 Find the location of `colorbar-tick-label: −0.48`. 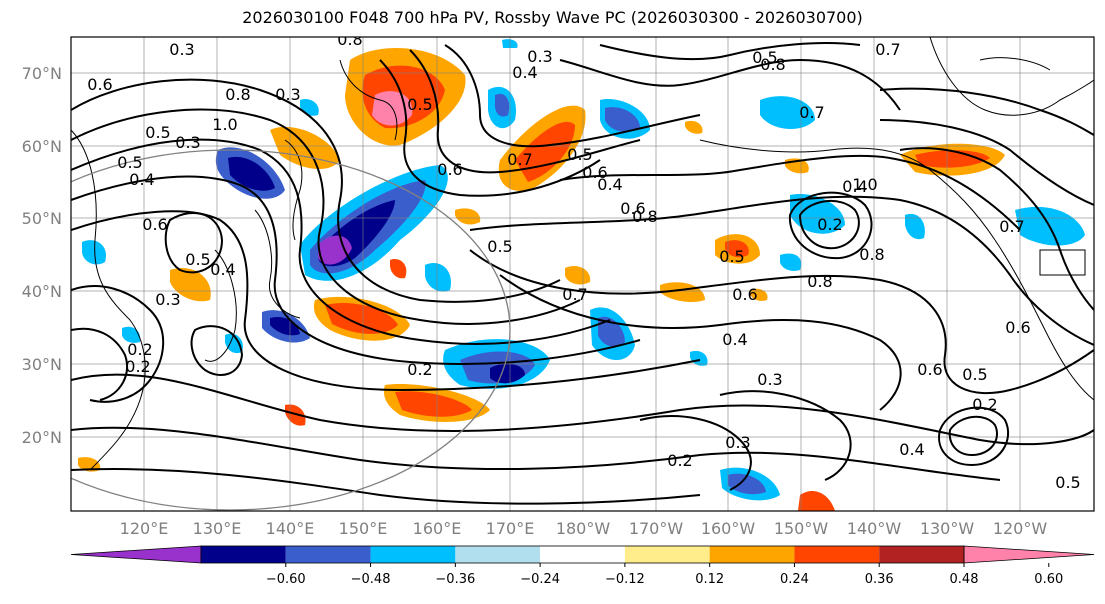

colorbar-tick-label: −0.48 is located at coordinates (371, 579).